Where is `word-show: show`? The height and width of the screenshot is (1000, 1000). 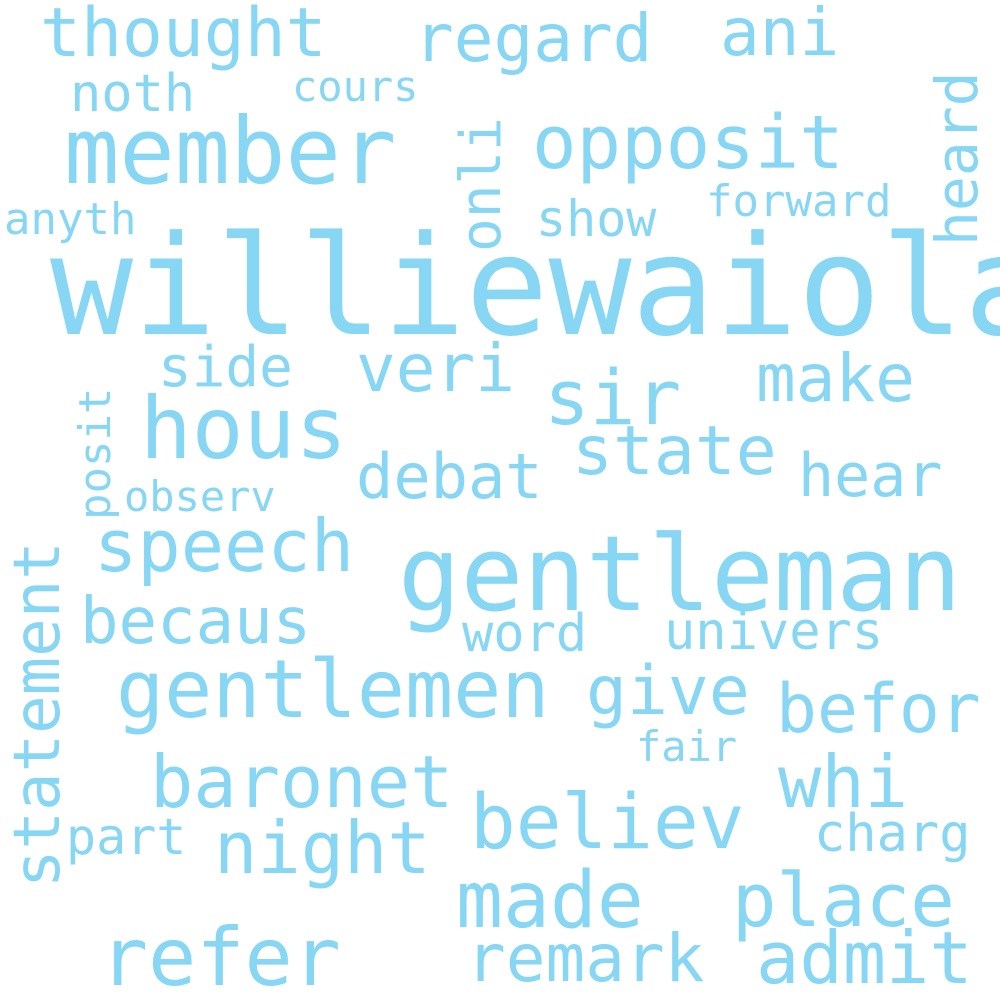
word-show: show is located at coordinates (596, 219).